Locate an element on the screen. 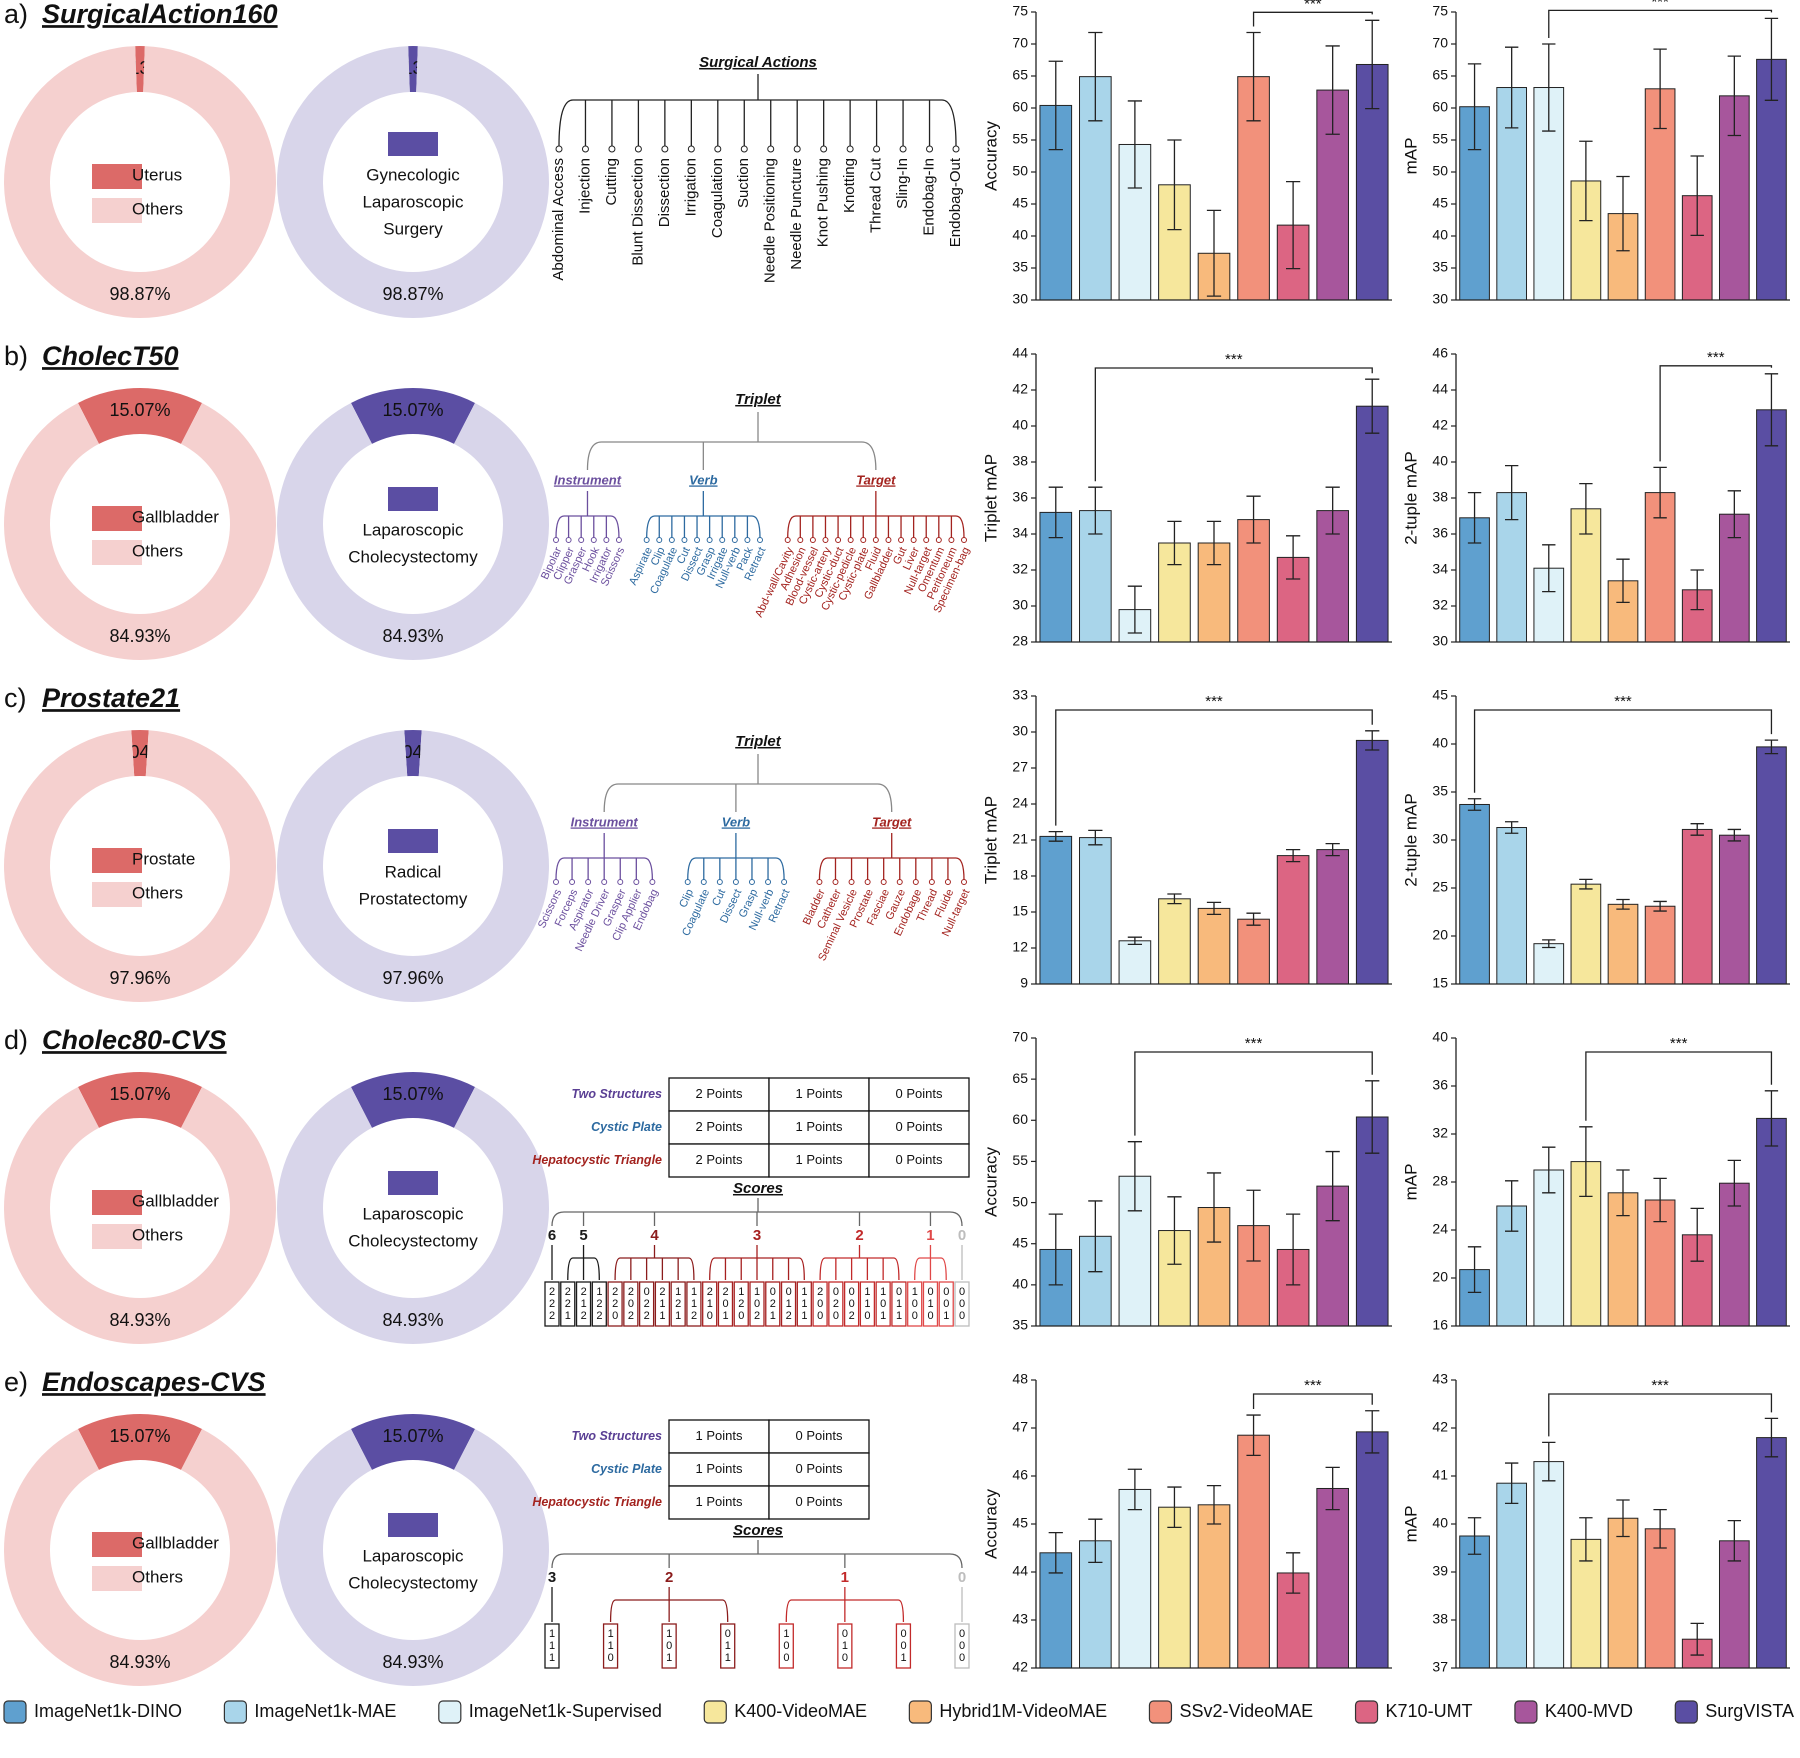 This screenshot has width=1800, height=1758. y-tick-label: 46 is located at coordinates (1440, 353).